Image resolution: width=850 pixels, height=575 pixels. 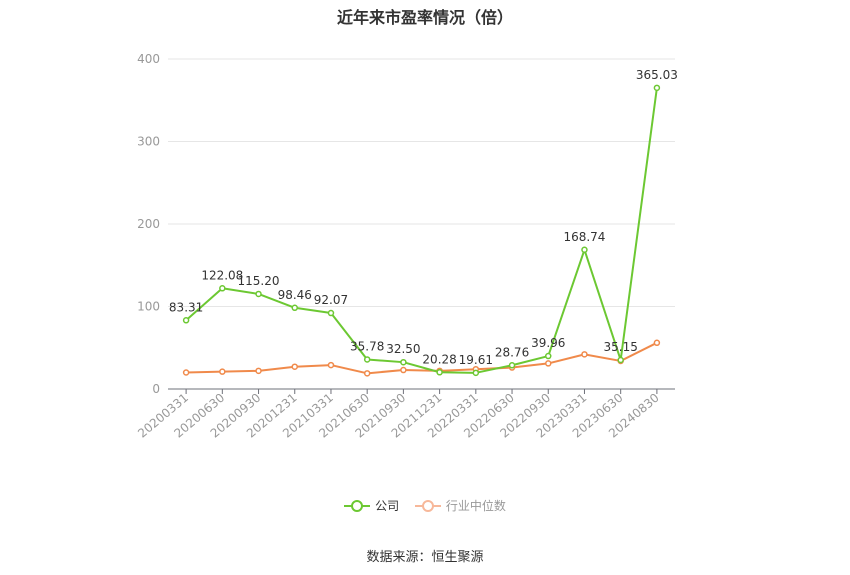 What do you see at coordinates (148, 142) in the screenshot?
I see `y-tick-label: 300` at bounding box center [148, 142].